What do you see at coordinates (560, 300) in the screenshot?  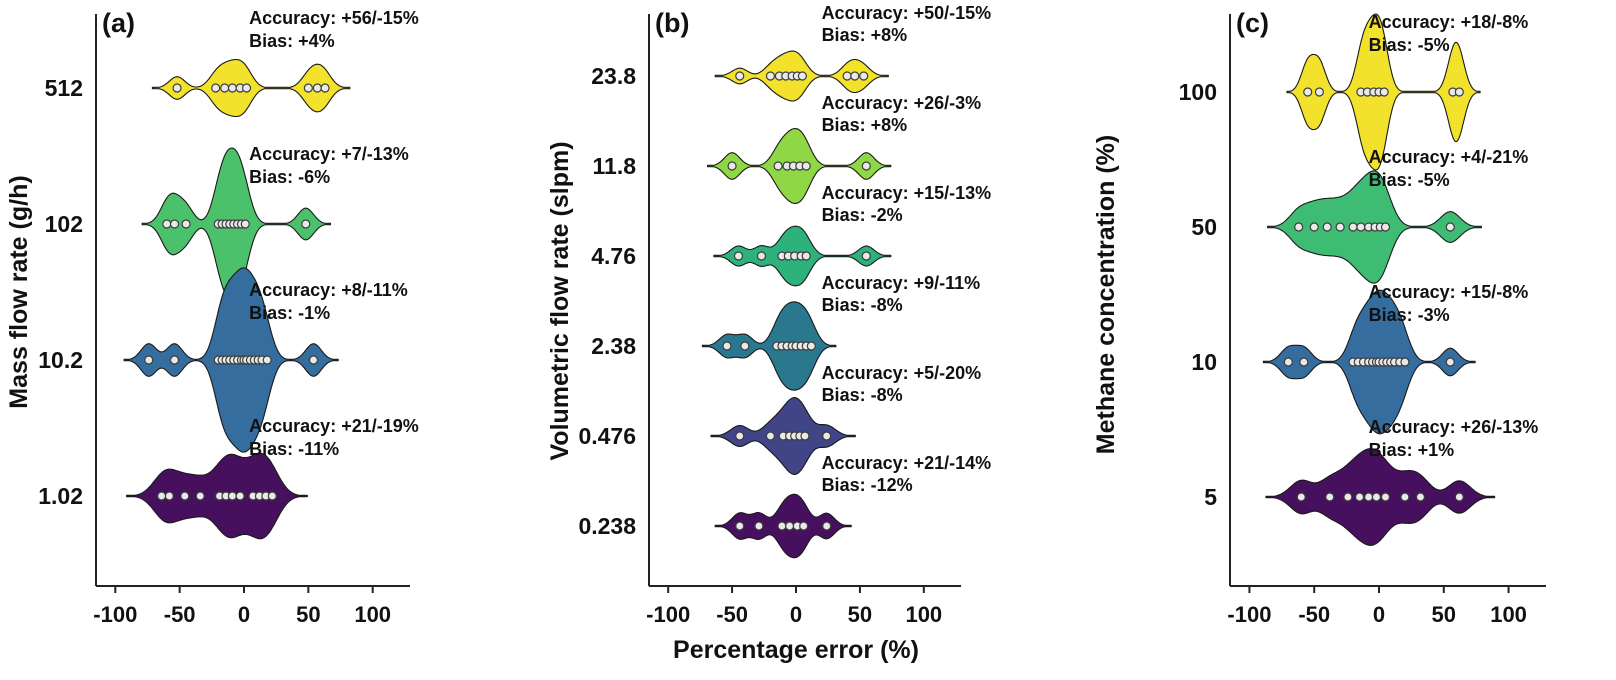 I see `y-axis-label: Volumetric flow rate (slpm)` at bounding box center [560, 300].